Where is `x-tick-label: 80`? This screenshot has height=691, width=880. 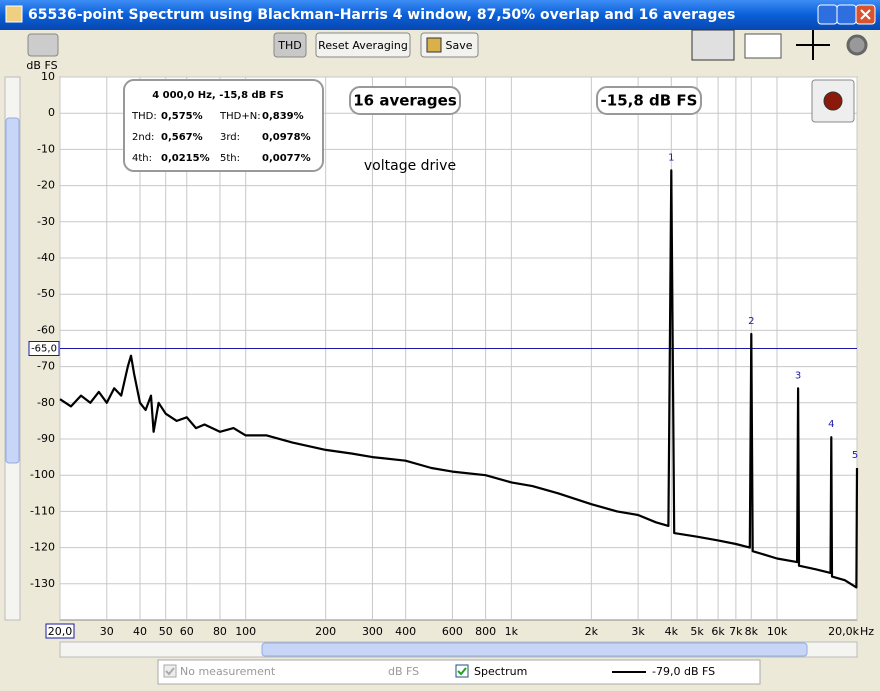 x-tick-label: 80 is located at coordinates (220, 631).